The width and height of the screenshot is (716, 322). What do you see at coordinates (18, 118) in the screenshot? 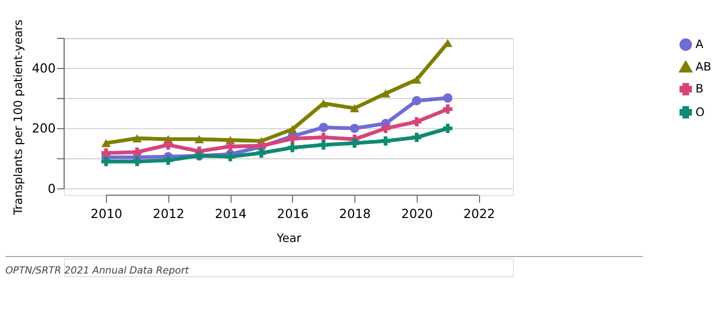
I see `y-axis-title: Transplants per 100 patient-years` at bounding box center [18, 118].